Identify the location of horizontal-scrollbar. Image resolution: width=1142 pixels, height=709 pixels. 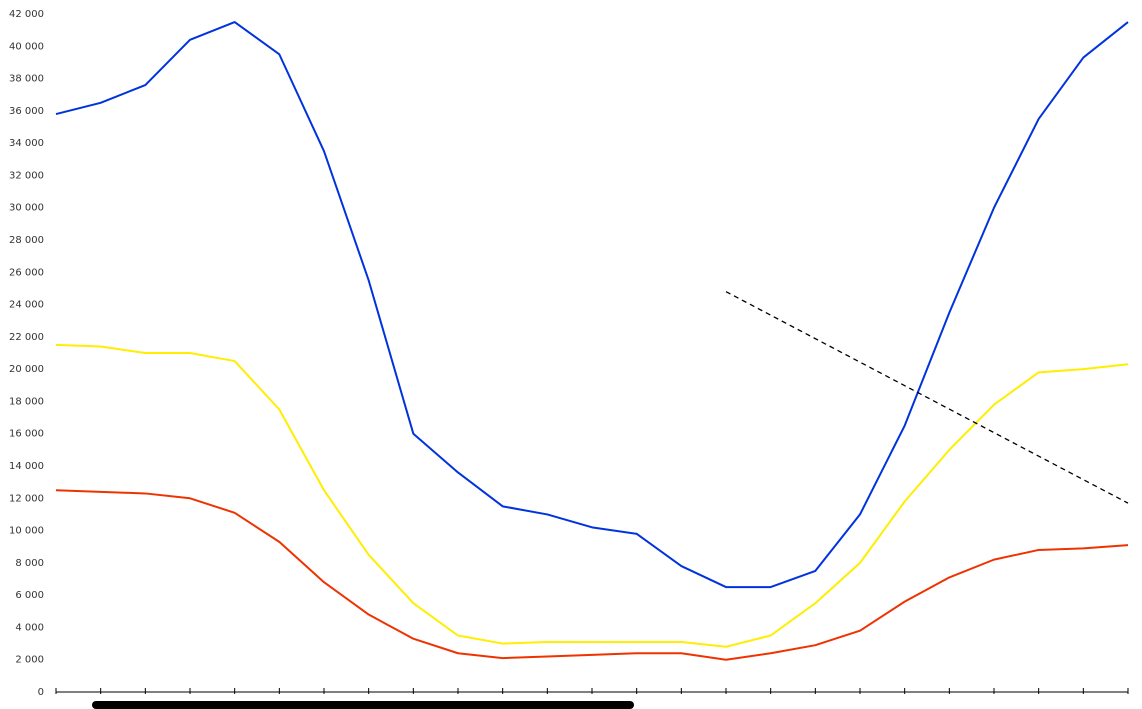
(363, 705).